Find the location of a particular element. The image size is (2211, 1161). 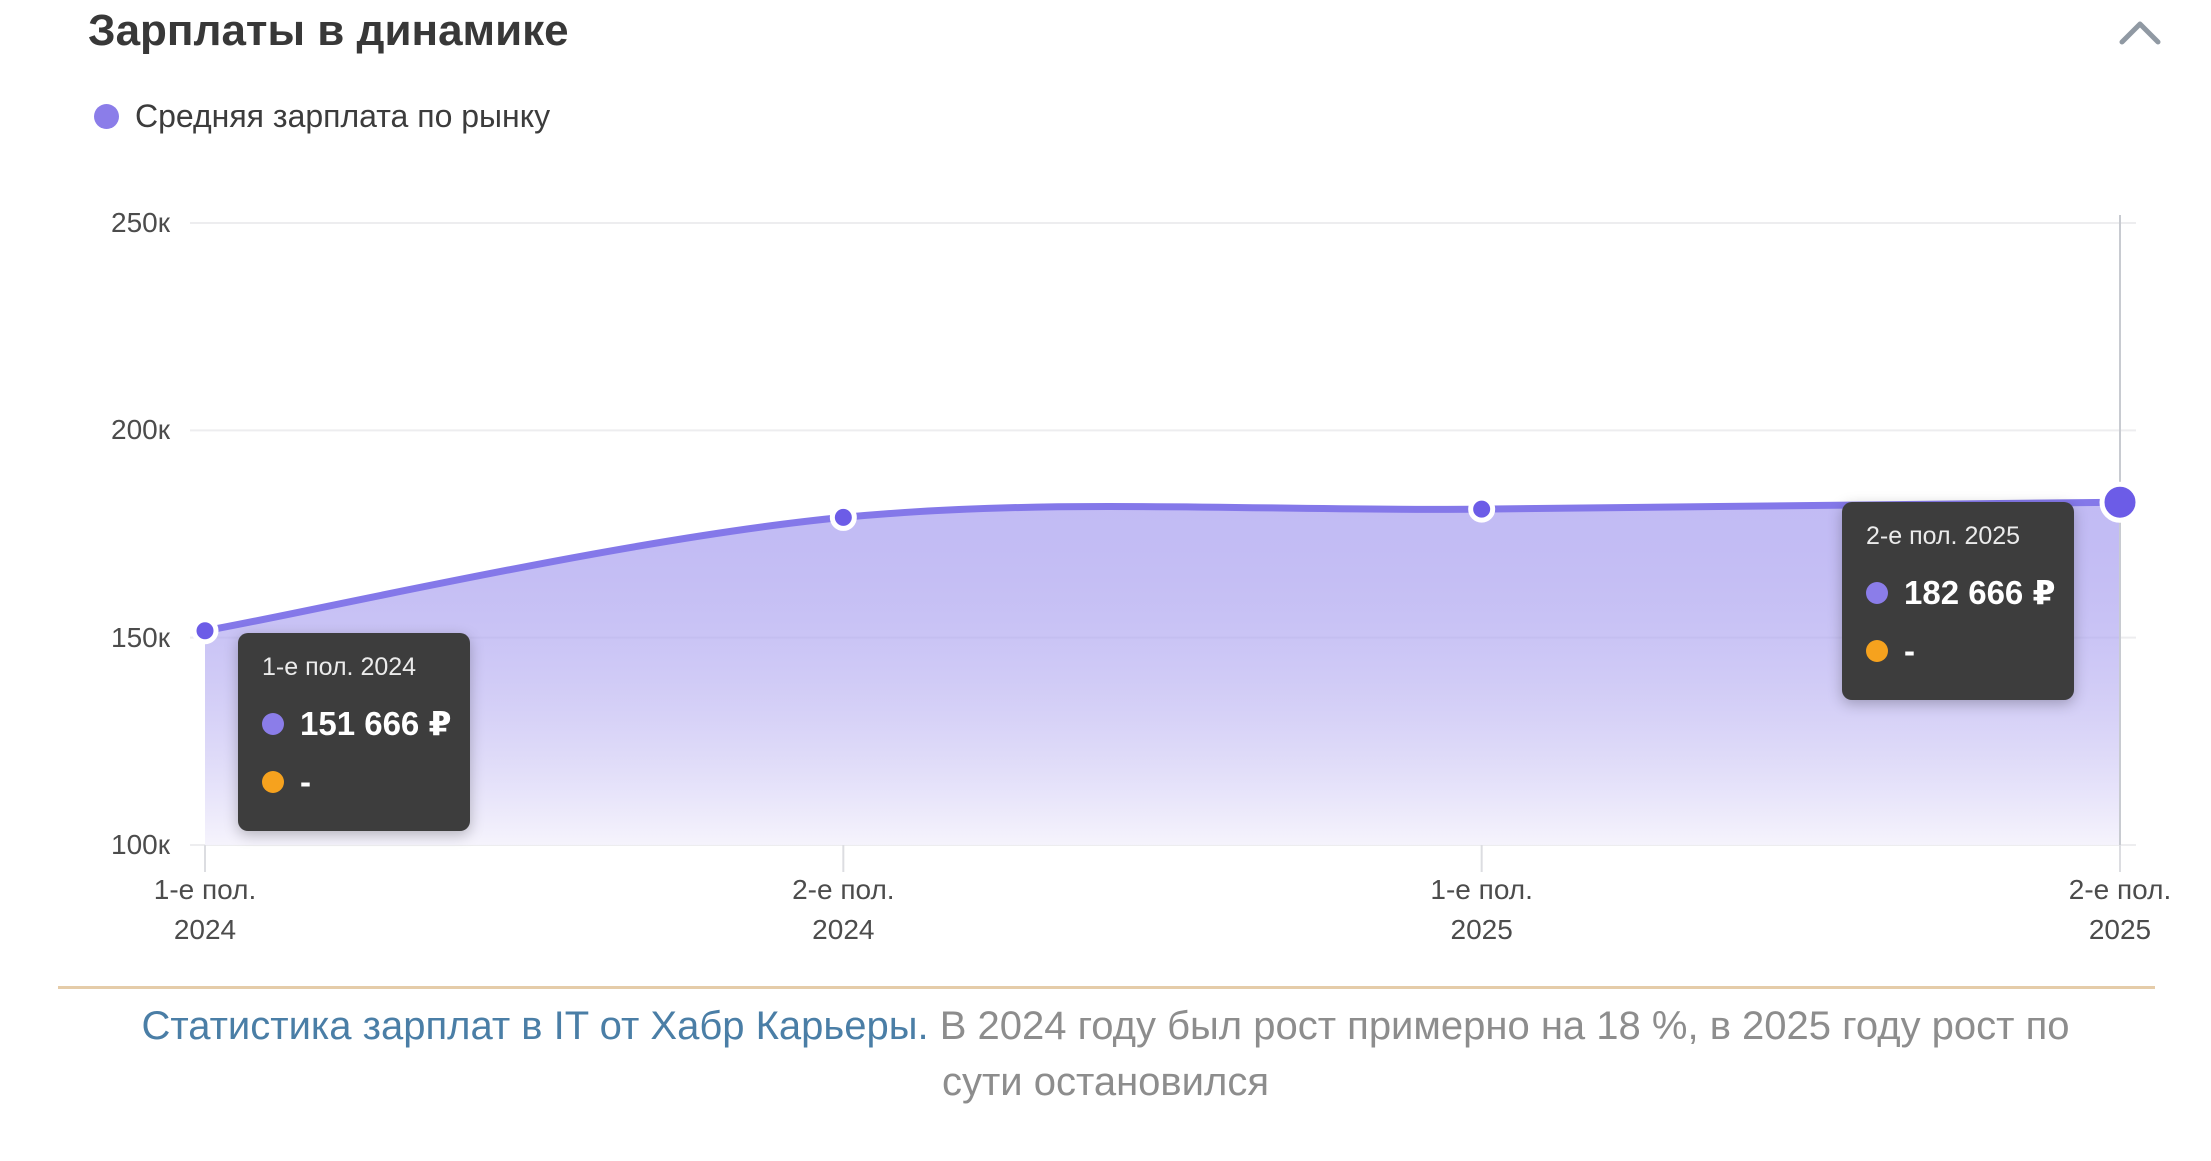

chart-legend: Средняя зарплата по рынку is located at coordinates (322, 116).